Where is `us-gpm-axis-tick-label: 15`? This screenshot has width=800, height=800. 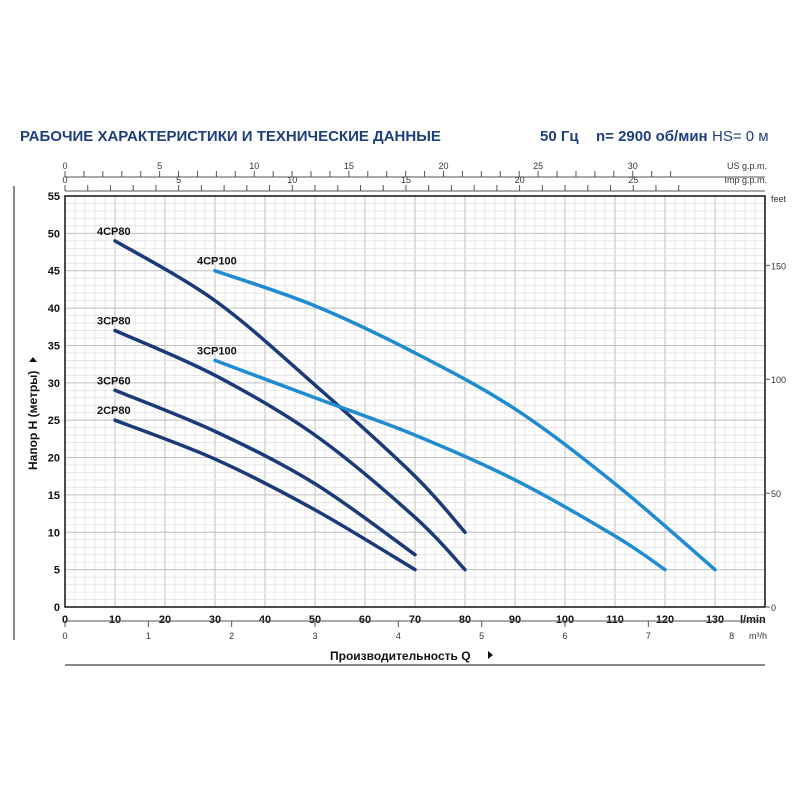 us-gpm-axis-tick-label: 15 is located at coordinates (349, 166).